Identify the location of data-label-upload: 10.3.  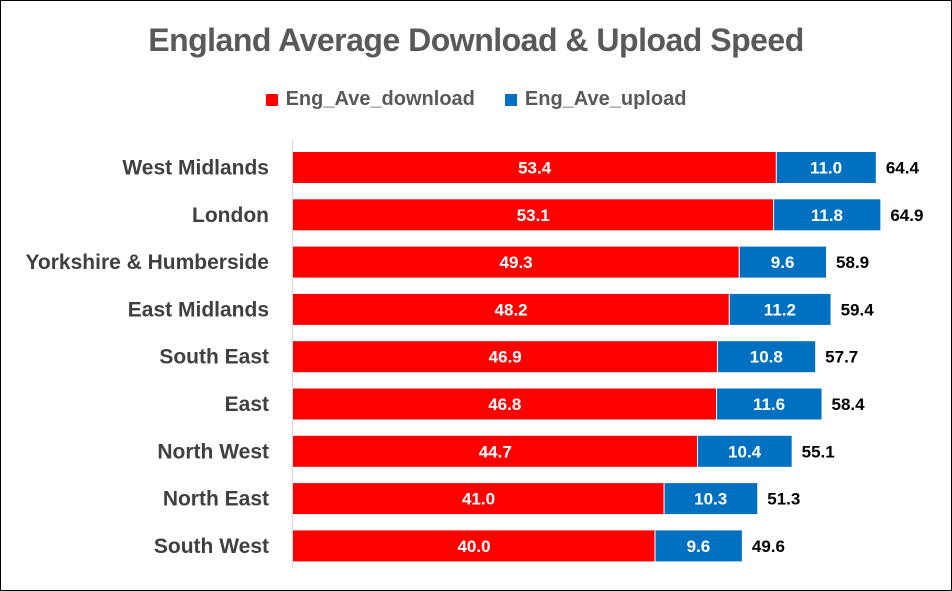
(710, 499).